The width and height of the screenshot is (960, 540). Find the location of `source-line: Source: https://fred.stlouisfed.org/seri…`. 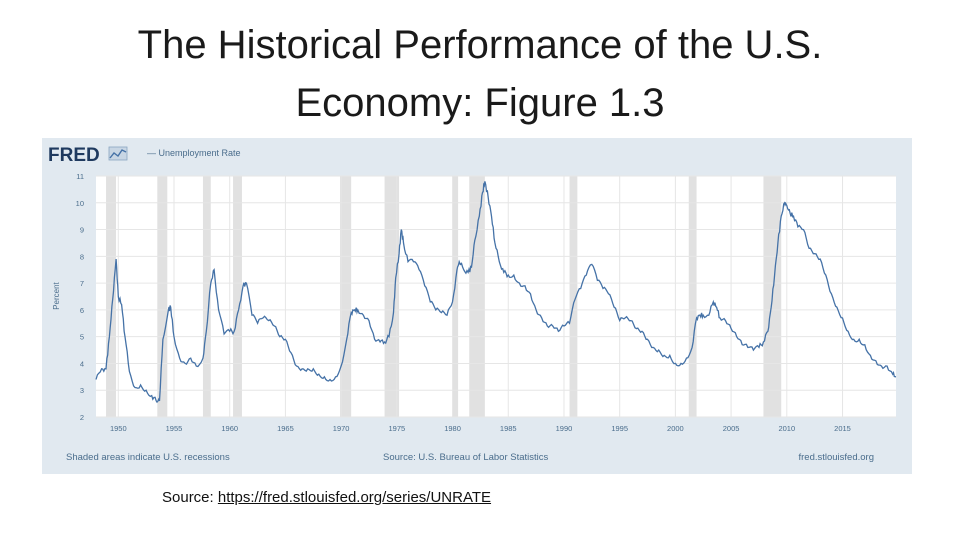

source-line: Source: https://fred.stlouisfed.org/seri… is located at coordinates (326, 497).